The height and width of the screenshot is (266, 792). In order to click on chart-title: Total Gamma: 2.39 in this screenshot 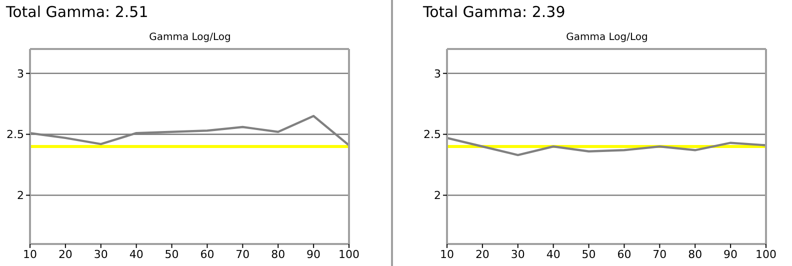, I will do `click(494, 12)`.